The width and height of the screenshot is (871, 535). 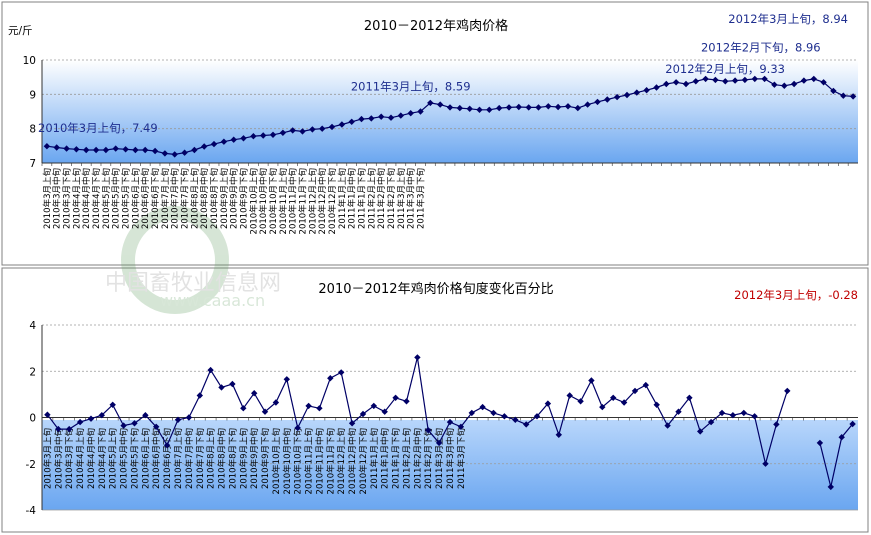 What do you see at coordinates (20, 31) in the screenshot?
I see `chart1-y-unit: 元/斤` at bounding box center [20, 31].